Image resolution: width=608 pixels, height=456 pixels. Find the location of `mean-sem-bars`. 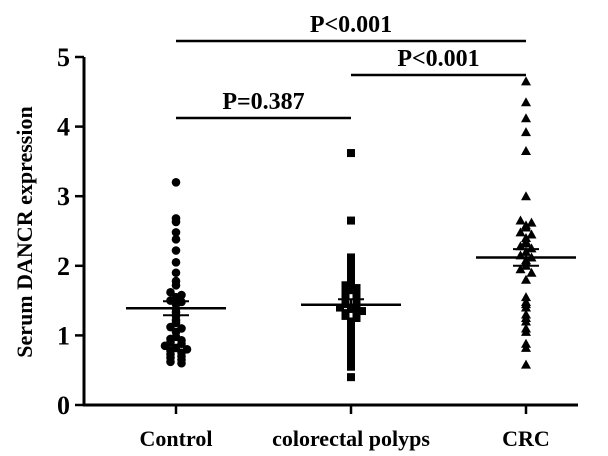

mean-sem-bars is located at coordinates (351, 282).